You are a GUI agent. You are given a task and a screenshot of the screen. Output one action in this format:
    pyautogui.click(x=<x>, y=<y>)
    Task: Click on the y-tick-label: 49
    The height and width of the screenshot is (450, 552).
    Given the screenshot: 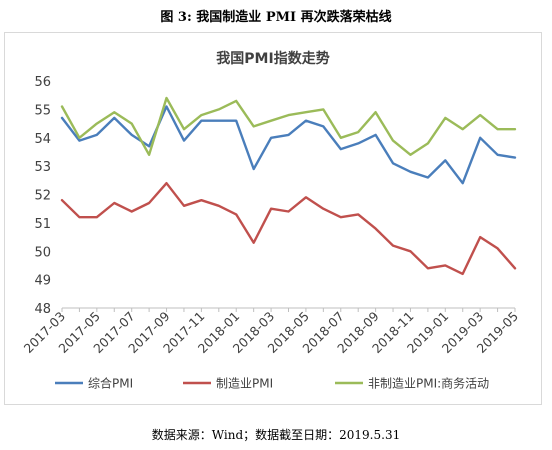 What is the action you would take?
    pyautogui.click(x=42, y=281)
    